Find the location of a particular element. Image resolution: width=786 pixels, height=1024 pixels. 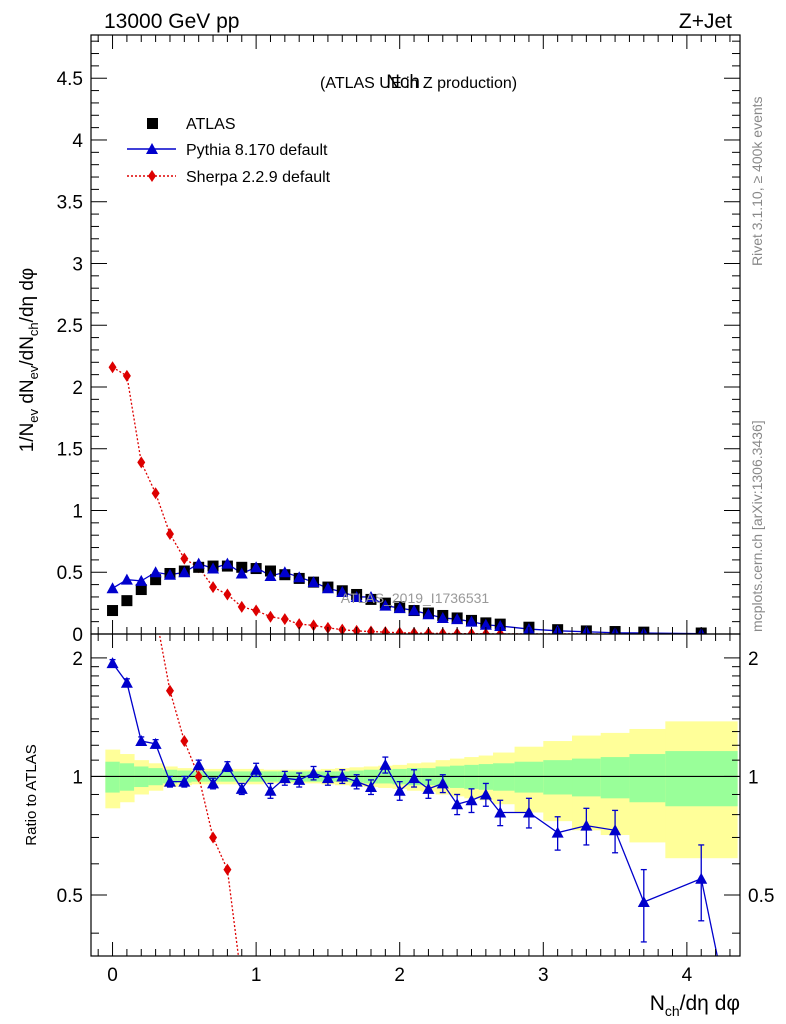

watermark-label: ATLAS_2019_I1736531 is located at coordinates (415, 598).